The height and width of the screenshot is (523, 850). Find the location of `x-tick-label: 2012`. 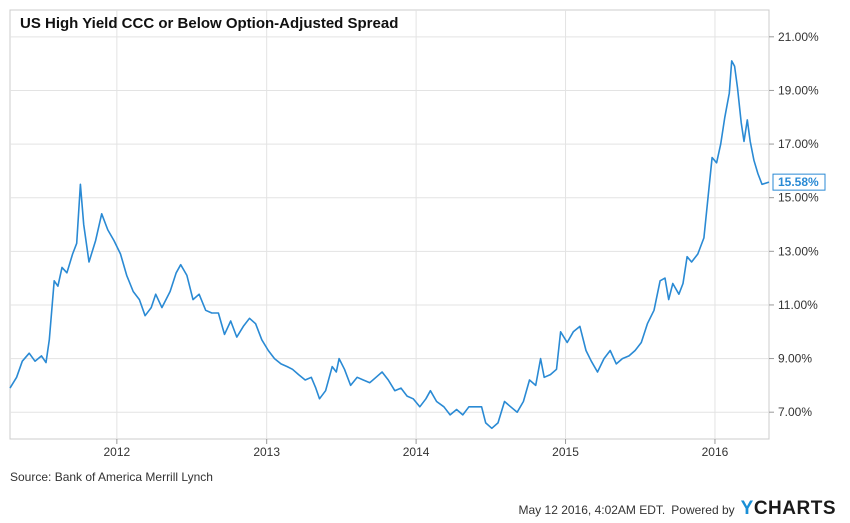

x-tick-label: 2012 is located at coordinates (116, 452).